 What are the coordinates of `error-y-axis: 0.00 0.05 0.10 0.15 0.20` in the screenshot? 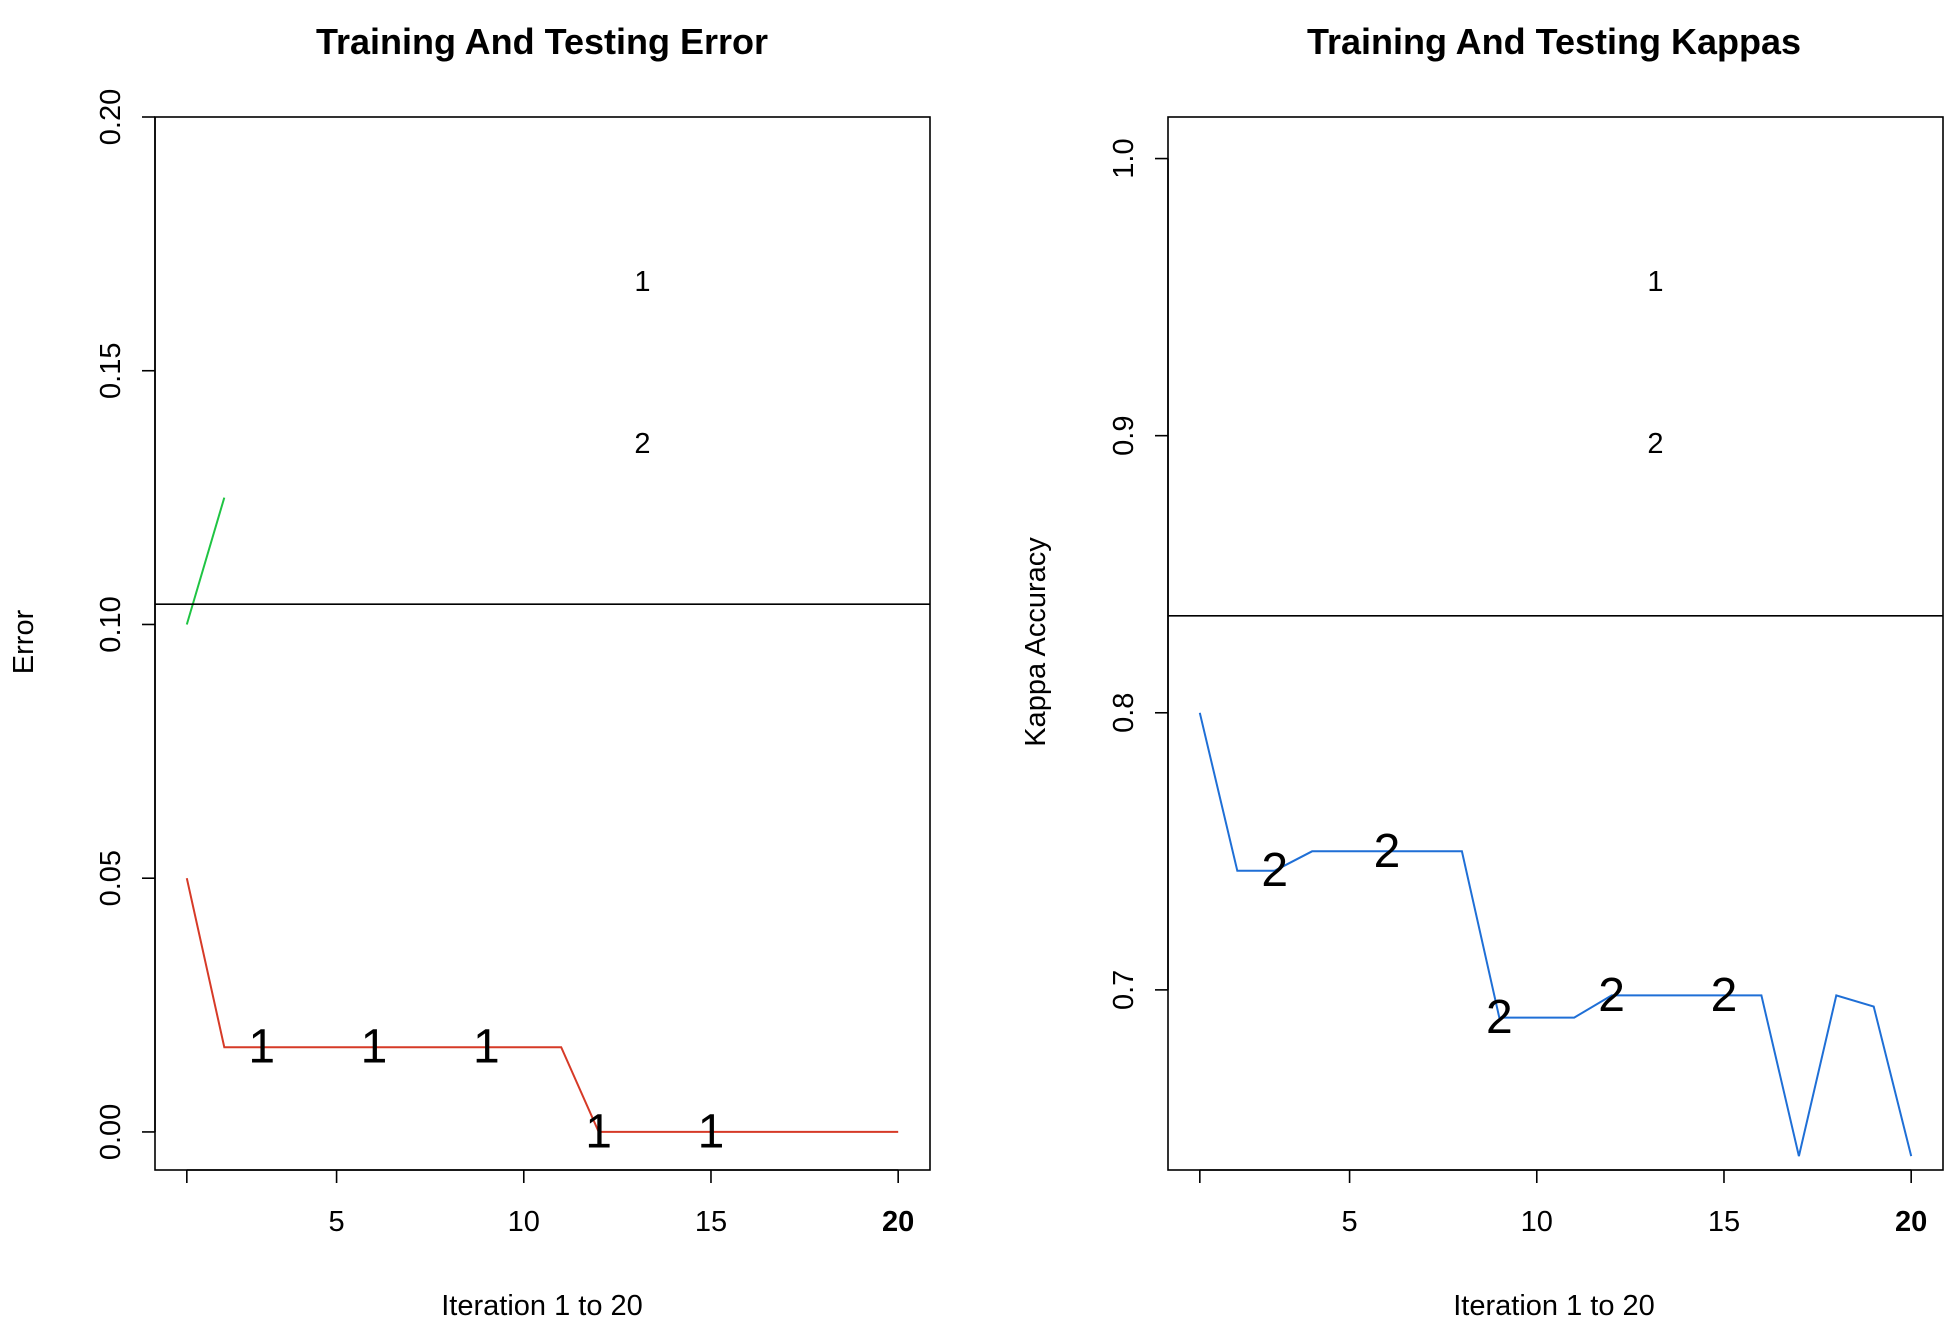 It's located at (125, 624).